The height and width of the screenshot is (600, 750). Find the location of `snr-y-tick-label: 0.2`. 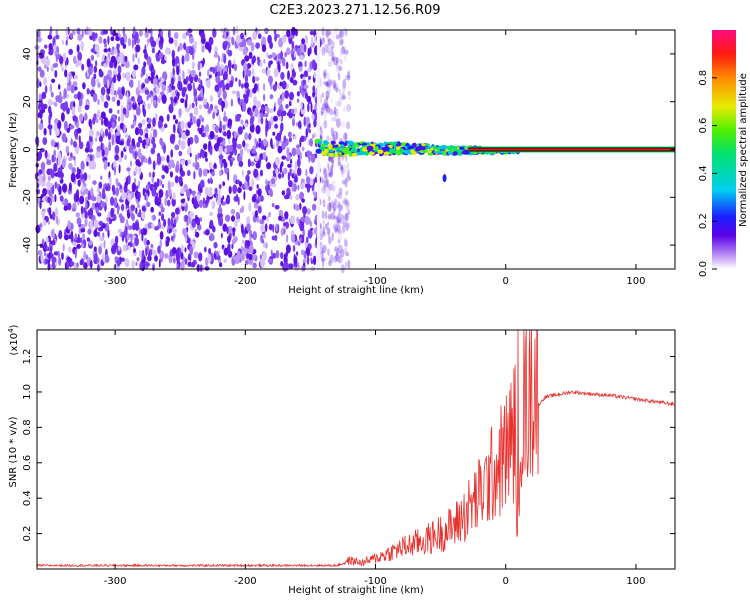

snr-y-tick-label: 0.2 is located at coordinates (27, 534).